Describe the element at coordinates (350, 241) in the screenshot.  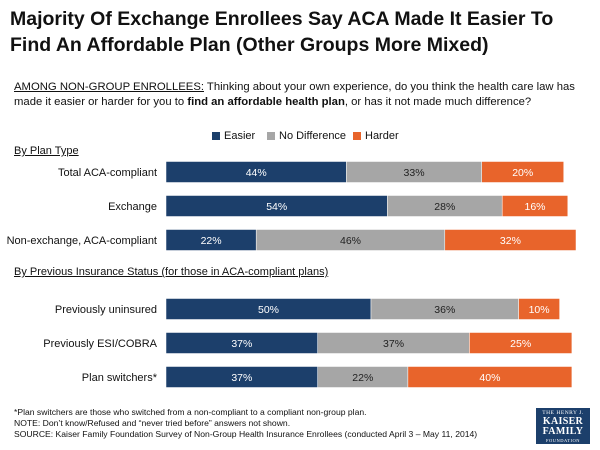
I see `data-label-non-exchange-aca-compliant-no-difference: 46%` at that location.